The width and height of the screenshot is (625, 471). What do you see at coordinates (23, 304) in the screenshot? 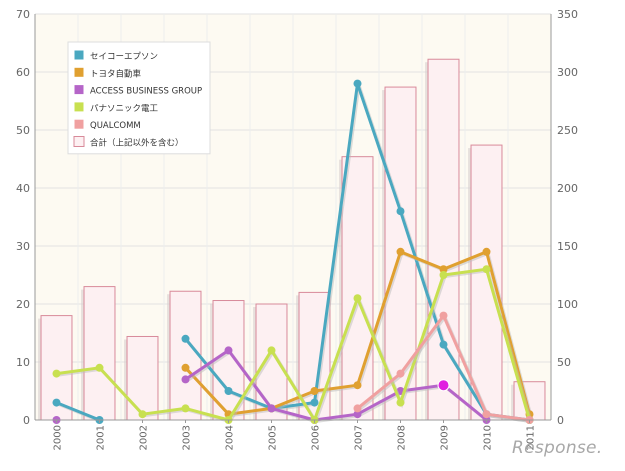
I see `y-left-tick-label: 20` at bounding box center [23, 304].